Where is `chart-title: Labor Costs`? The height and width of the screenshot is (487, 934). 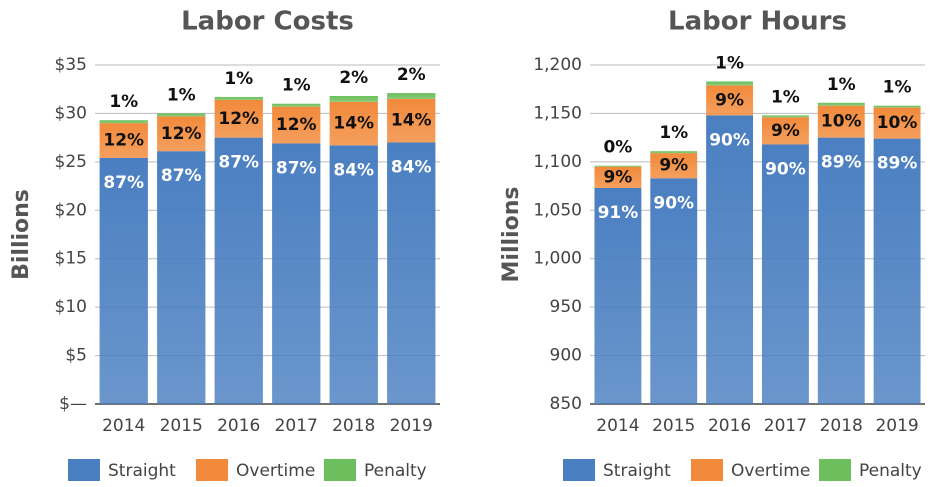
chart-title: Labor Costs is located at coordinates (267, 22).